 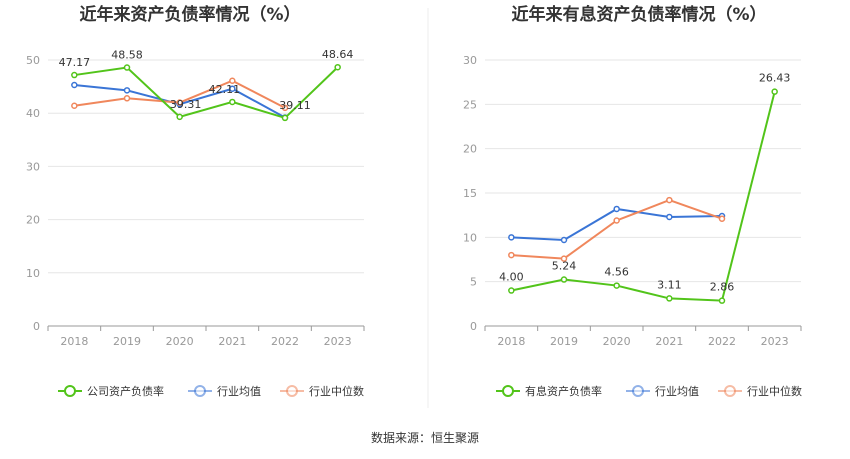 I want to click on y-tick-label: 50, so click(x=33, y=60).